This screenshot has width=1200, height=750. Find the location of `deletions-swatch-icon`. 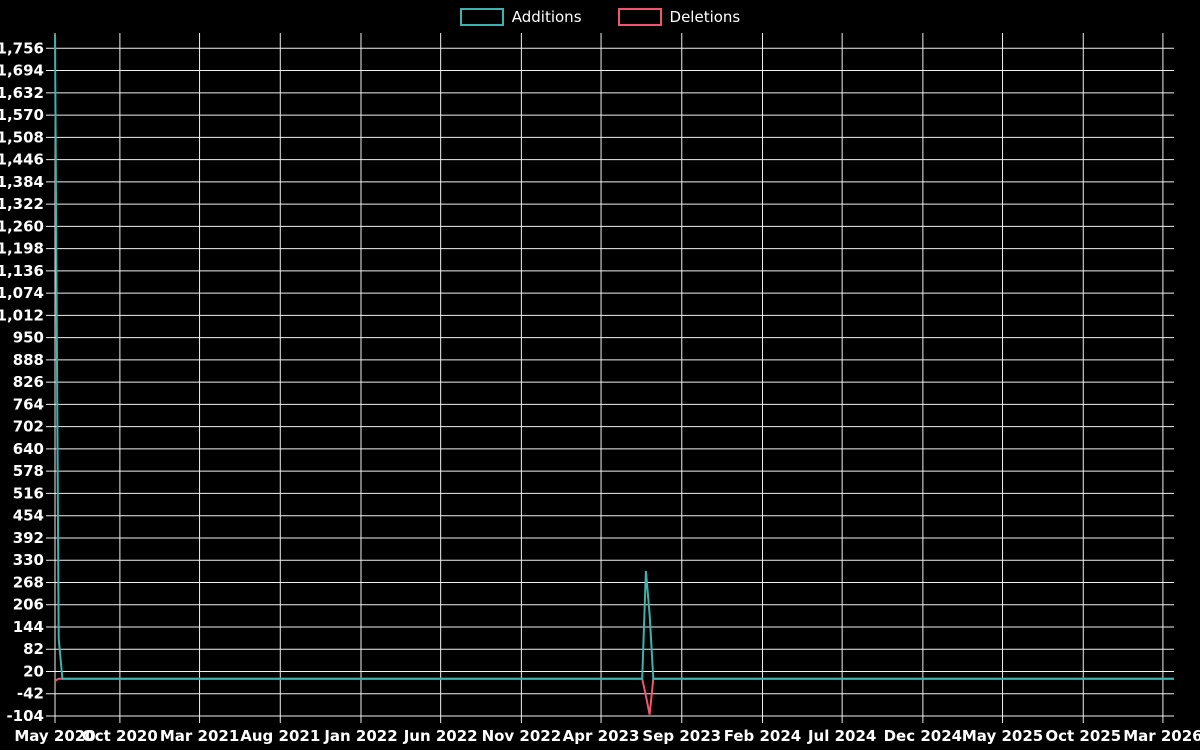

deletions-swatch-icon is located at coordinates (639, 17).